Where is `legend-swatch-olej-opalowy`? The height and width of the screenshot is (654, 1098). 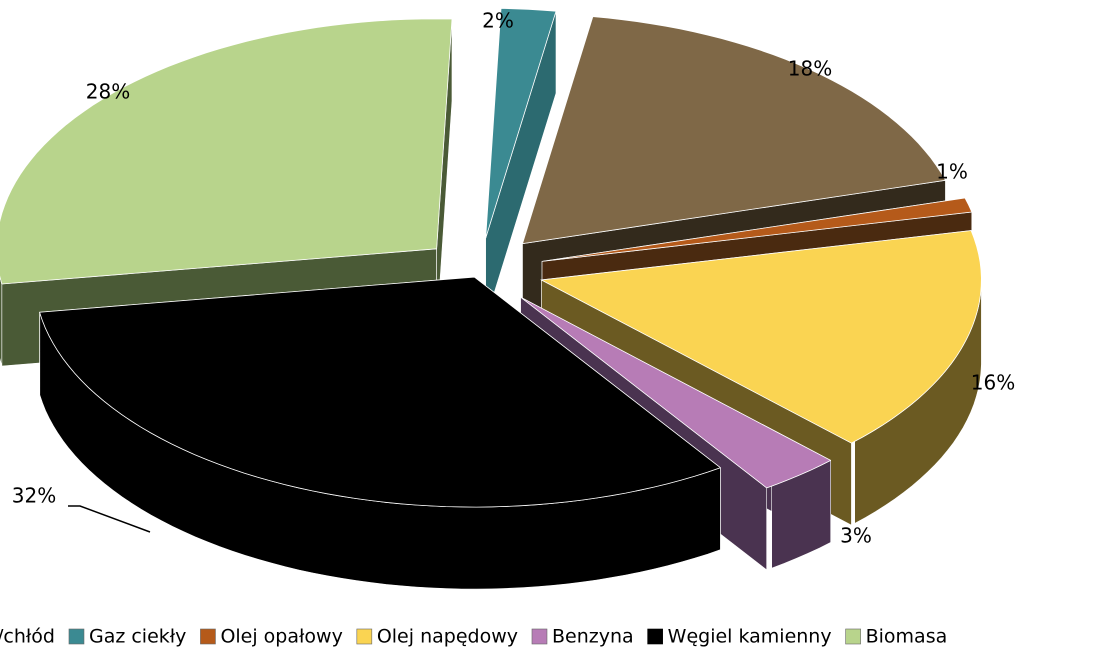
legend-swatch-olej-opalowy is located at coordinates (208, 636).